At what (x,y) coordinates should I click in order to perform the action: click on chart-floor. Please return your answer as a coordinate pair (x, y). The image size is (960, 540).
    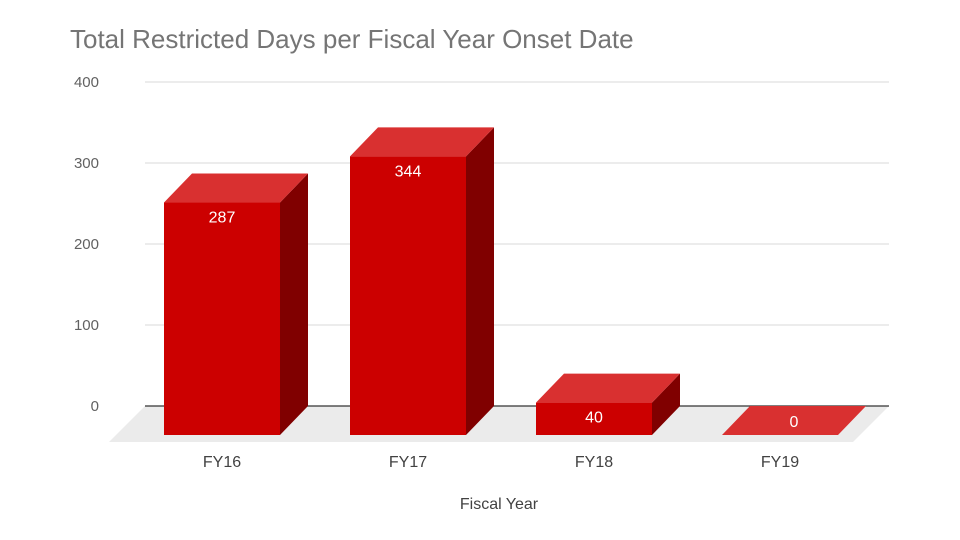
    Looking at the image, I should click on (499, 424).